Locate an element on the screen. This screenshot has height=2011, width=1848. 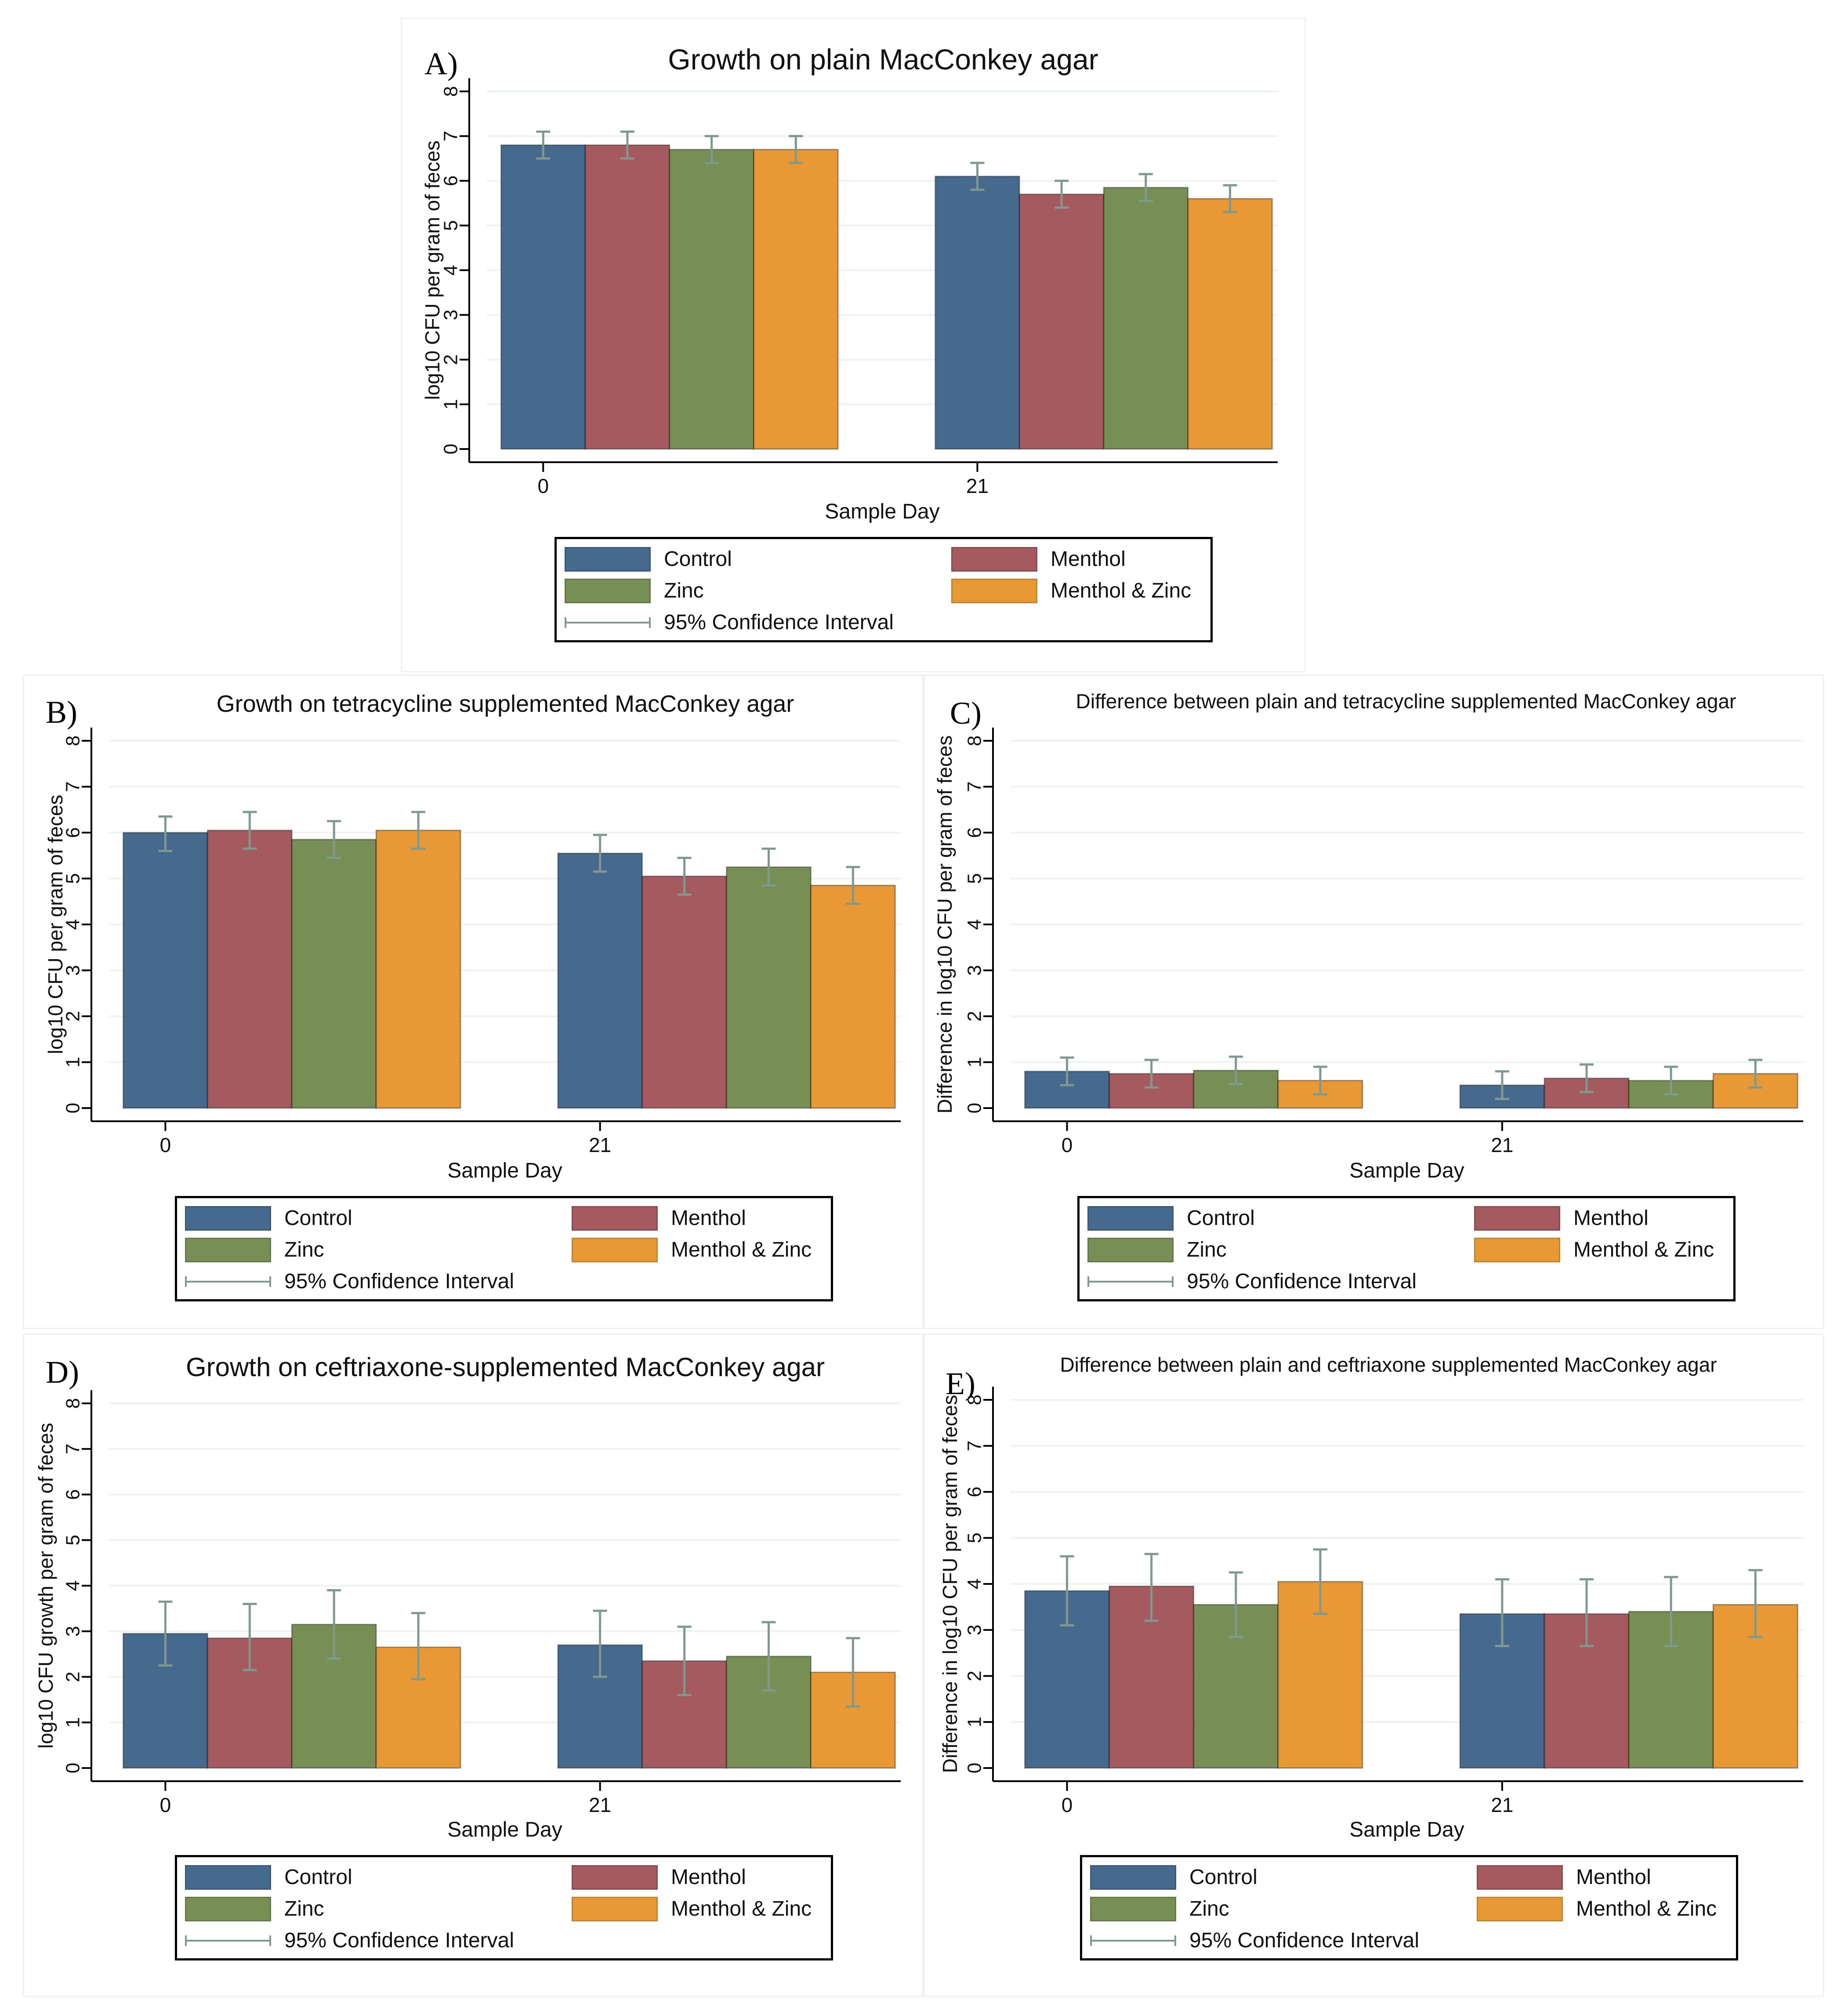
panel-letter-d: D) is located at coordinates (62, 1372).